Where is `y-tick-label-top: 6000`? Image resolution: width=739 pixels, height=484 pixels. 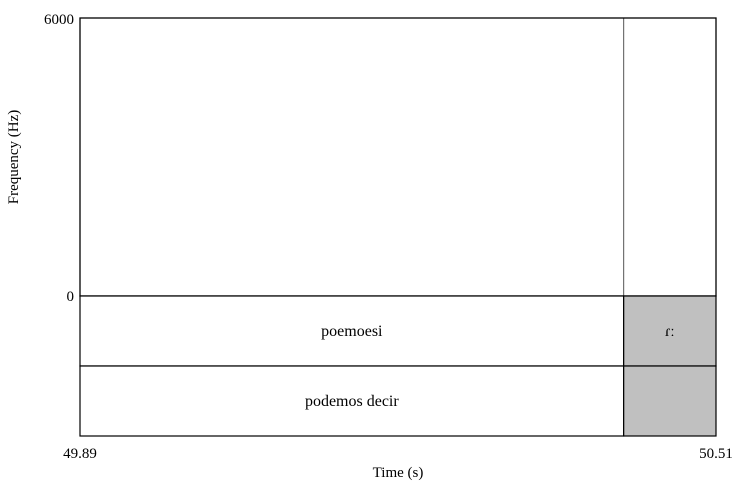 y-tick-label-top: 6000 is located at coordinates (59, 20).